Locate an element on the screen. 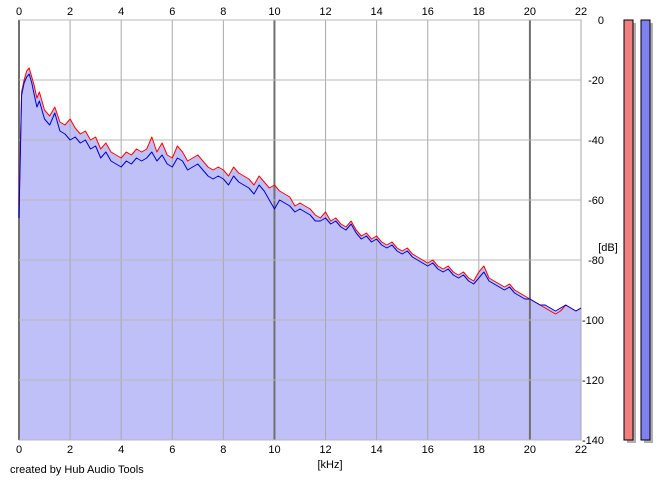 The width and height of the screenshot is (664, 481). y-tick-label: -80 is located at coordinates (596, 261).